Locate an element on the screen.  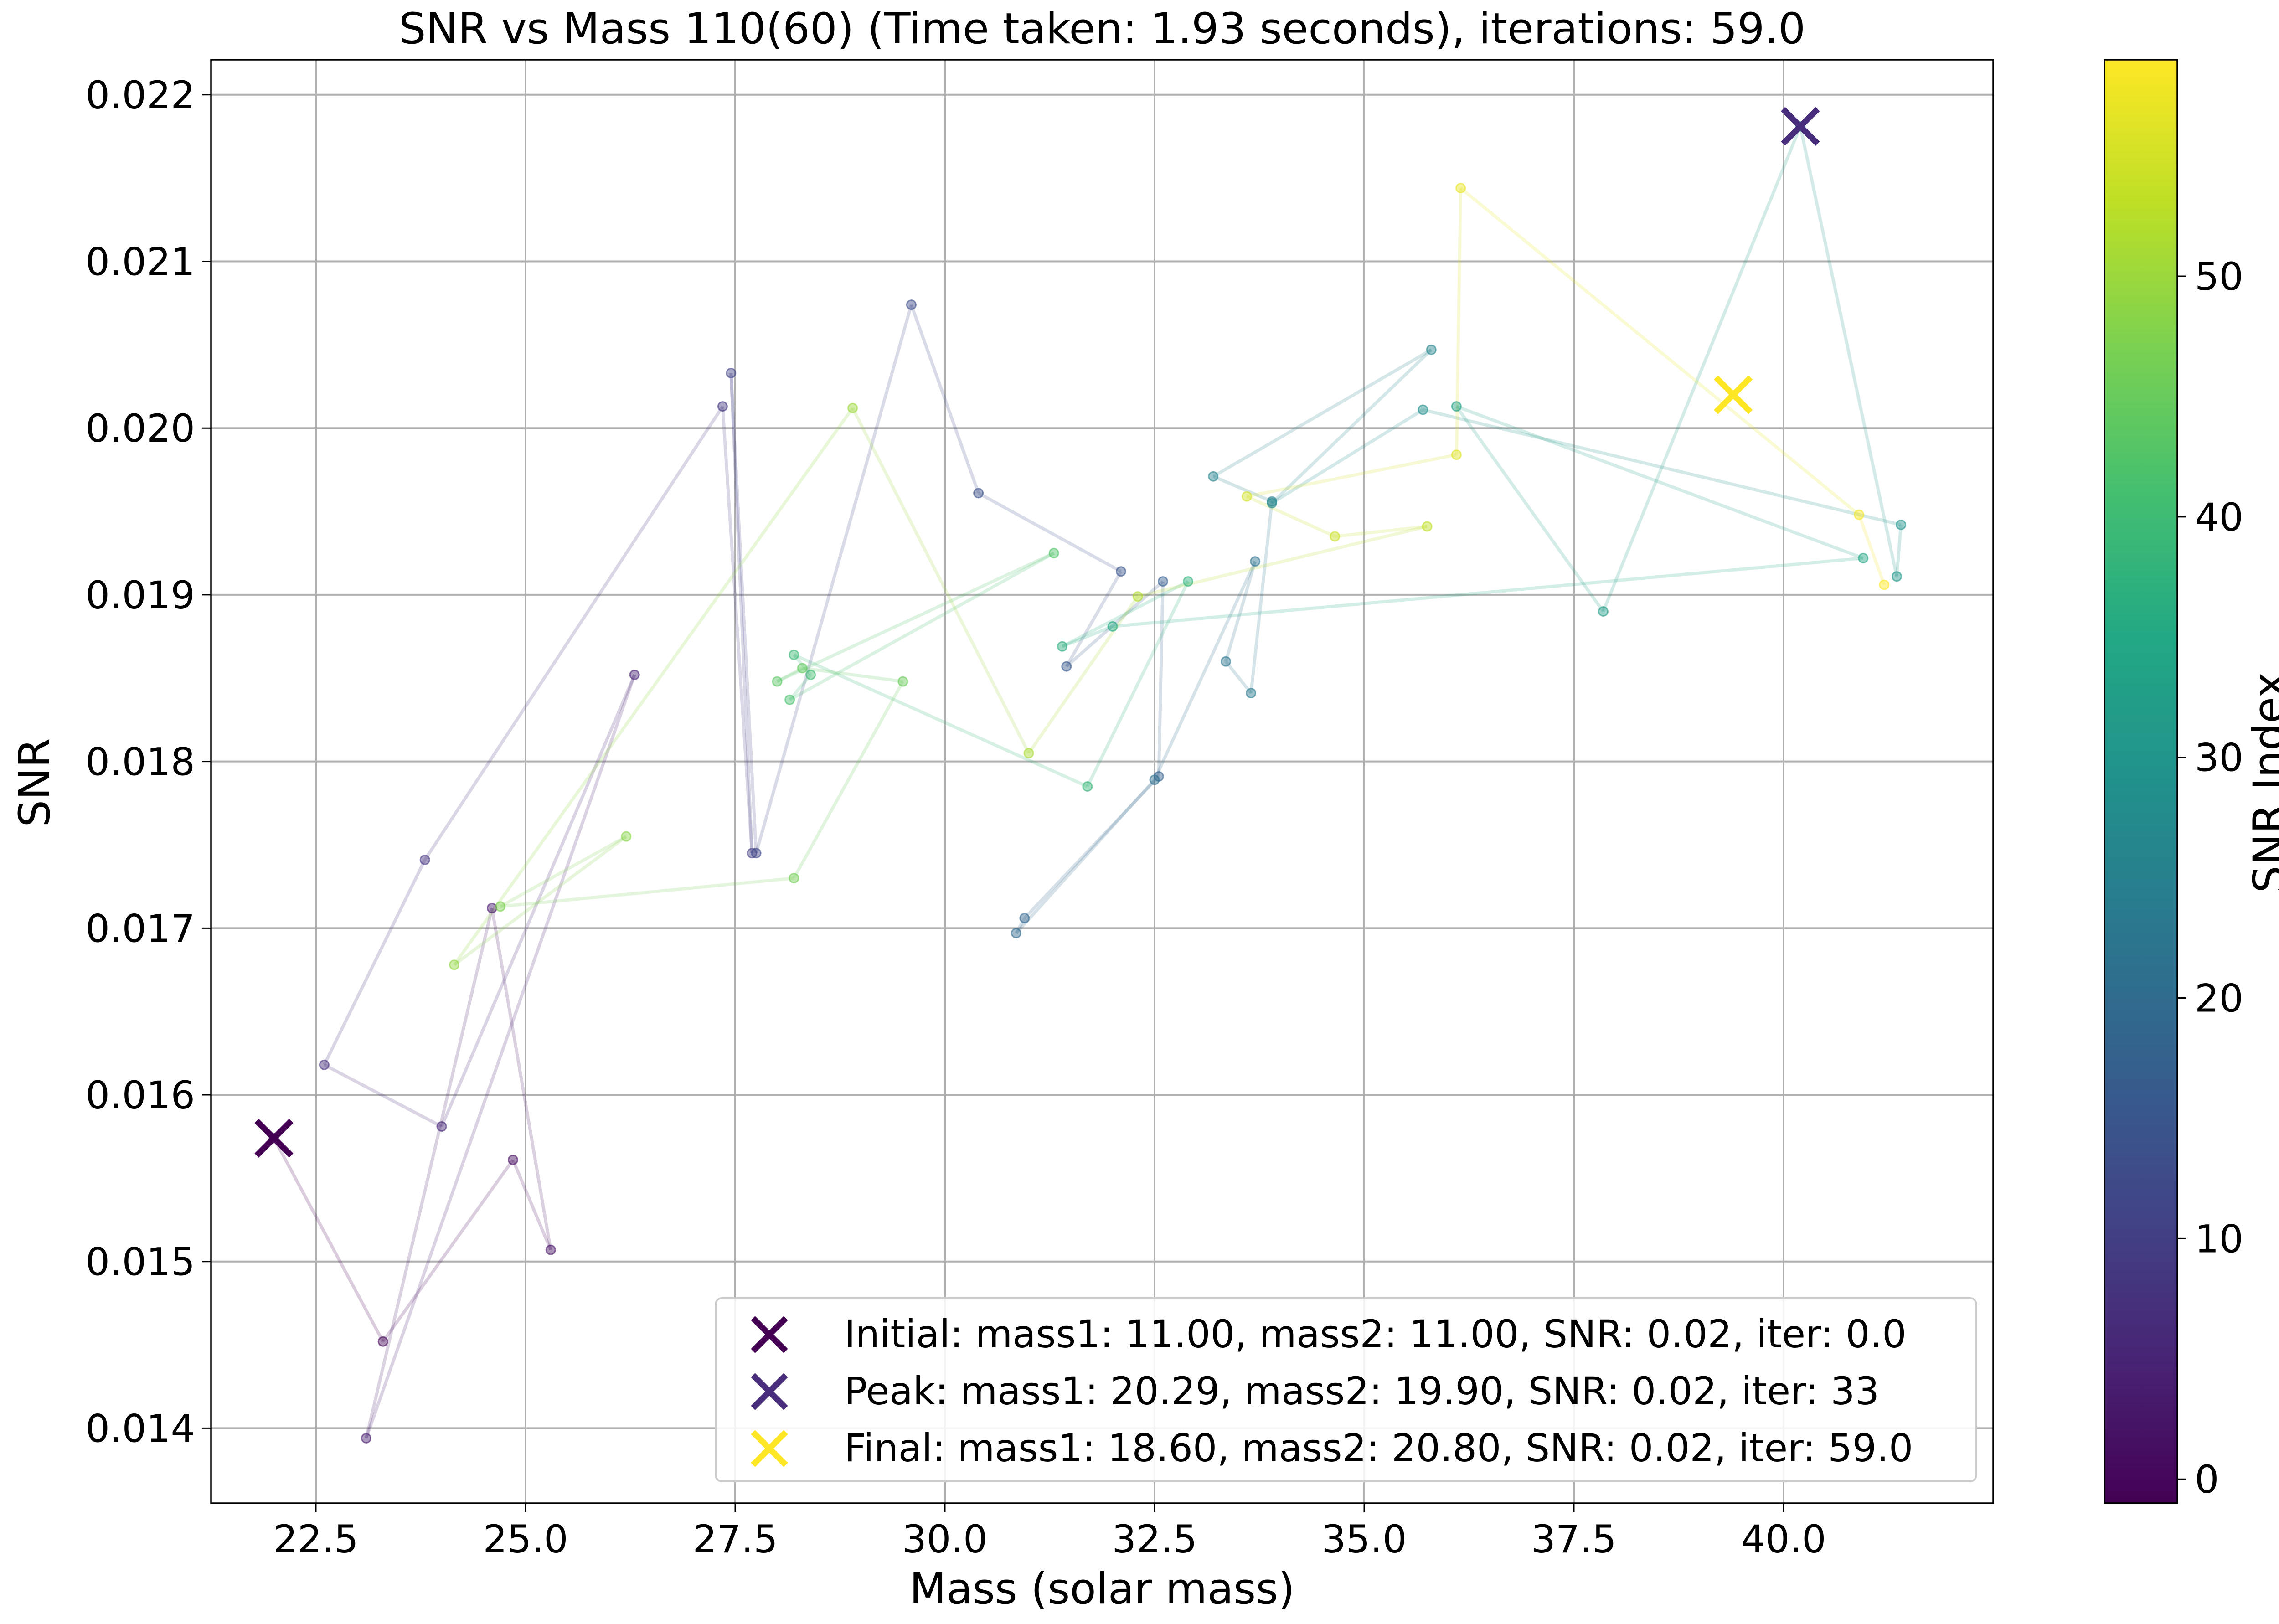
colorbar-tick-label: 50 is located at coordinates (2219, 276).